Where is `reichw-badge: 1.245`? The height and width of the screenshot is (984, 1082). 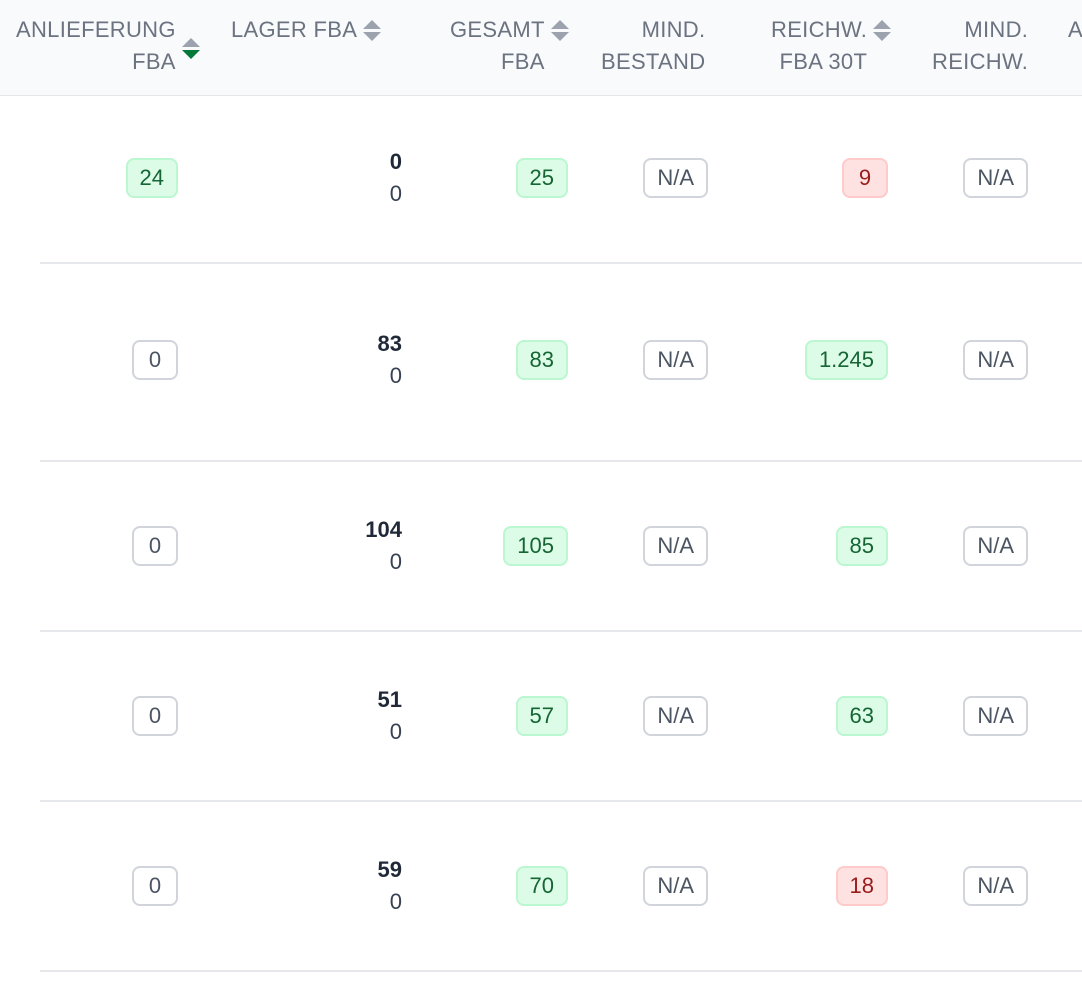
reichw-badge: 1.245 is located at coordinates (846, 360).